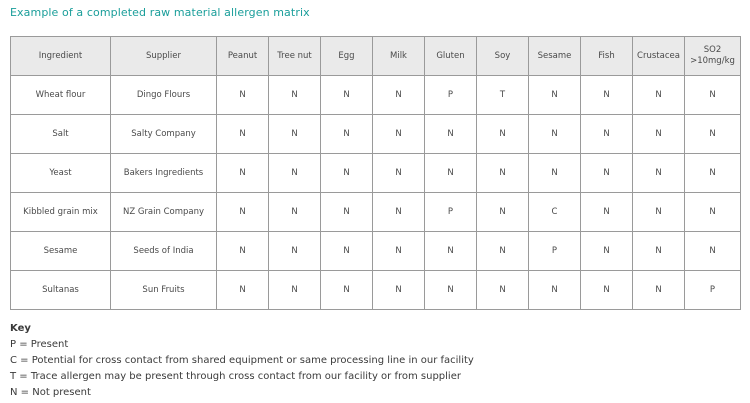  I want to click on supplier-cell: NZ Grain Company, so click(163, 212).